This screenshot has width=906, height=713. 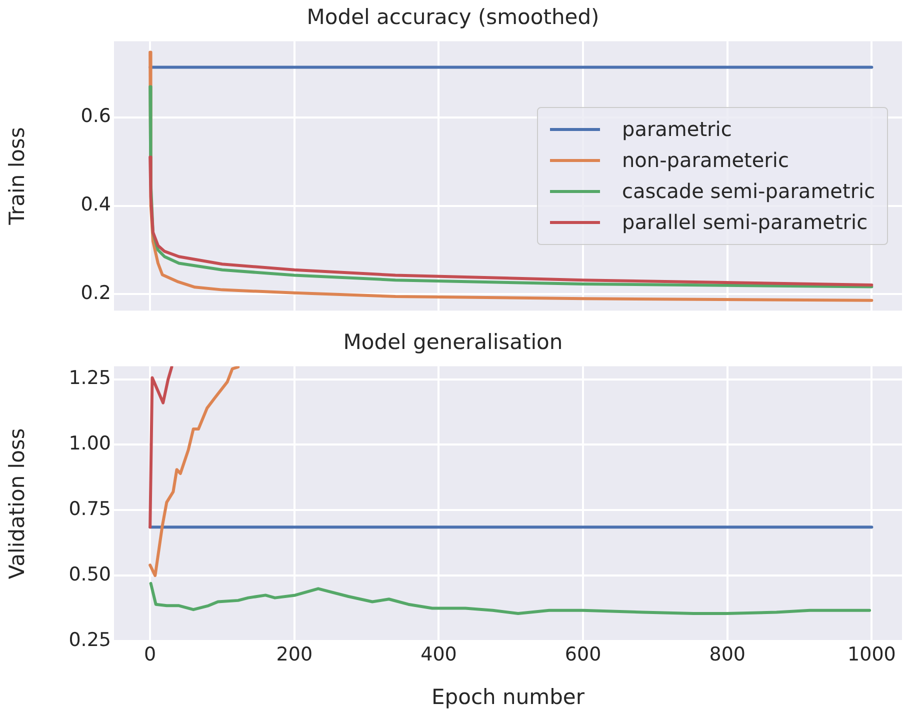 I want to click on legend-label: parametric, so click(x=677, y=129).